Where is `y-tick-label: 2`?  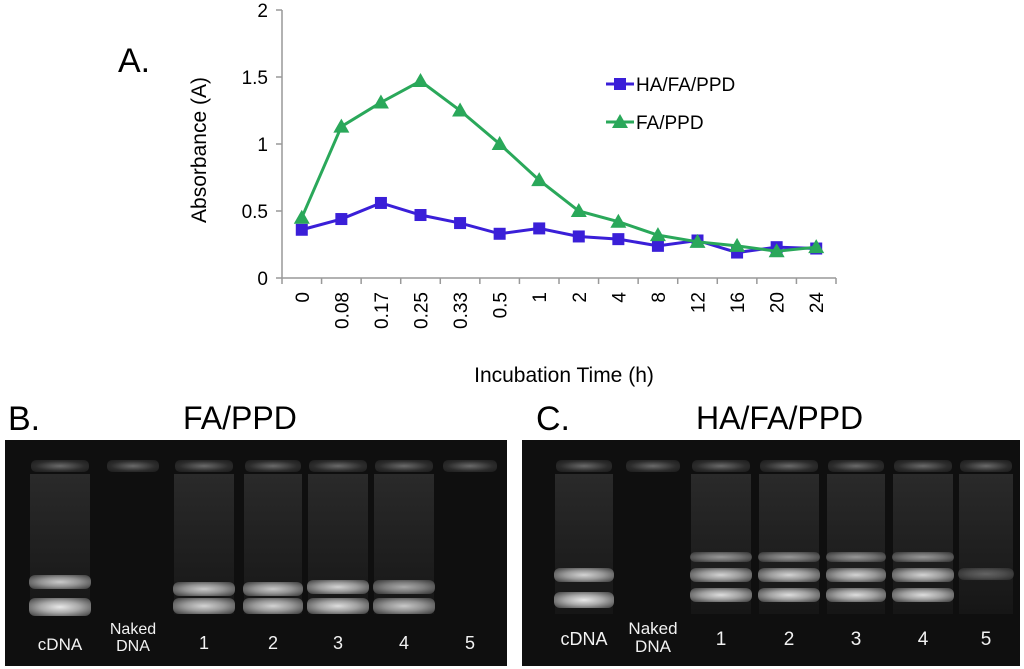
y-tick-label: 2 is located at coordinates (262, 11).